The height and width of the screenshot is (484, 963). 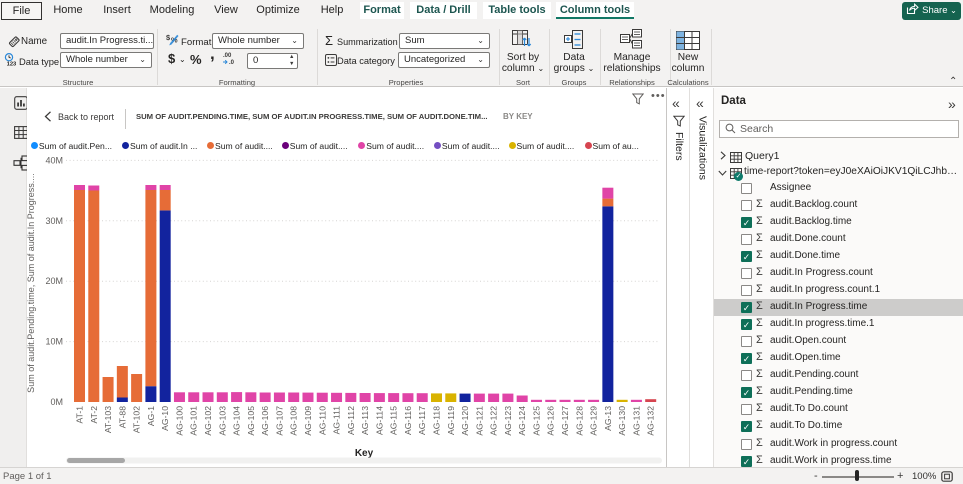 What do you see at coordinates (422, 420) in the screenshot?
I see `svg-text: AG-117` at bounding box center [422, 420].